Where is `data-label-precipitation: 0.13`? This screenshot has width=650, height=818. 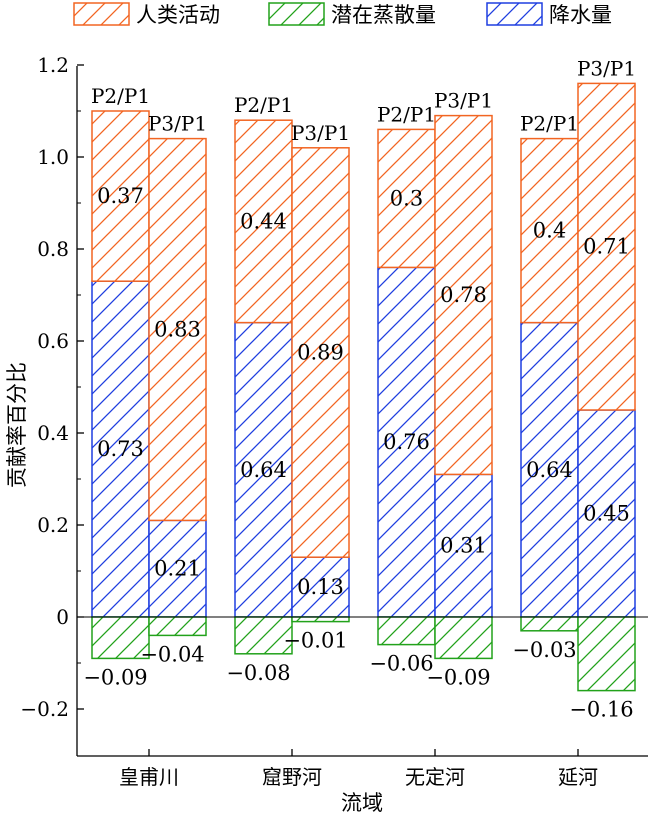
data-label-precipitation: 0.13 is located at coordinates (320, 587).